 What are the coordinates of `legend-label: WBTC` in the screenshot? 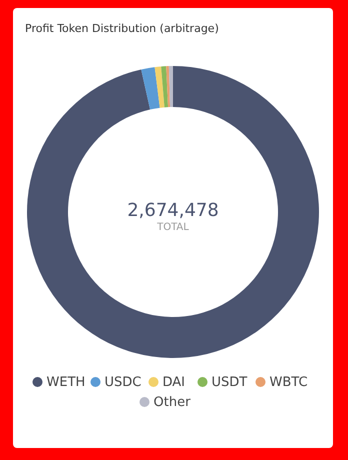 It's located at (289, 382).